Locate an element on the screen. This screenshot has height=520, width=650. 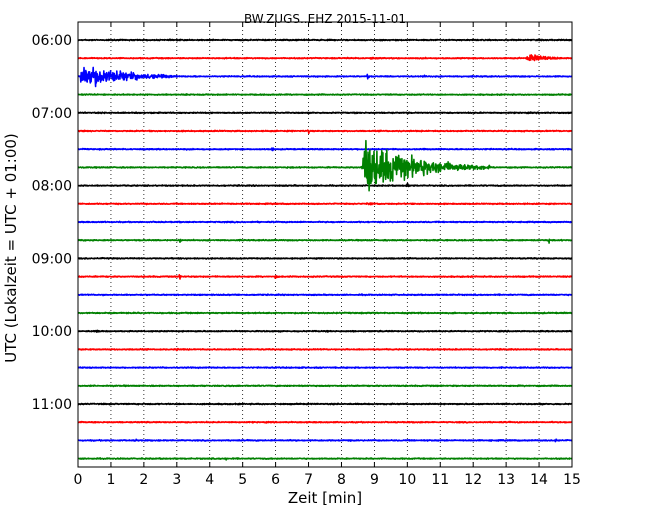
x-tick-label: 4 is located at coordinates (209, 480).